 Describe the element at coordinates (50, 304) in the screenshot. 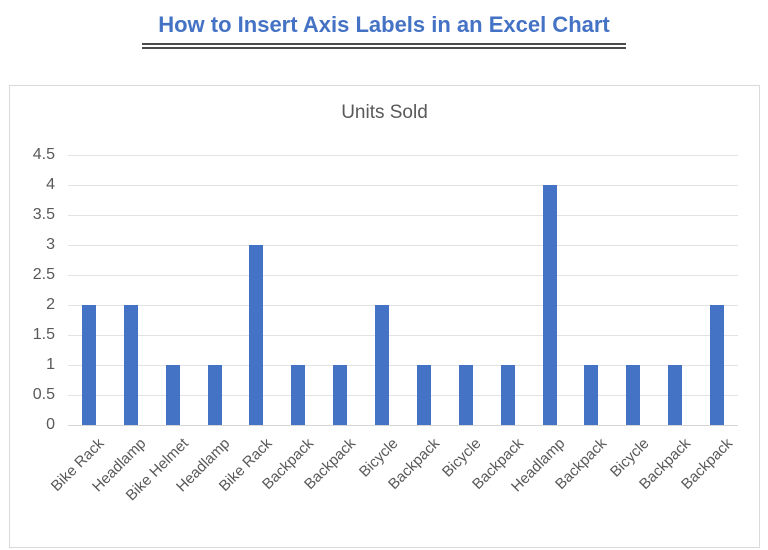

I see `y-tick-label: 2` at that location.